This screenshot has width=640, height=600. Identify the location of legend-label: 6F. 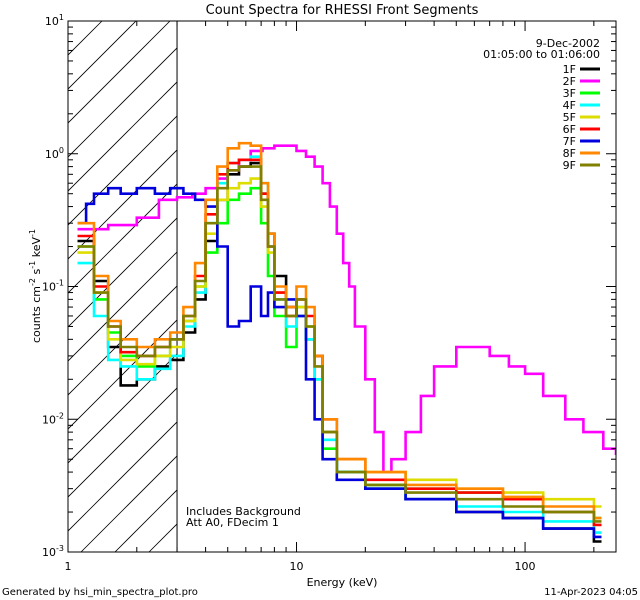
(569, 129).